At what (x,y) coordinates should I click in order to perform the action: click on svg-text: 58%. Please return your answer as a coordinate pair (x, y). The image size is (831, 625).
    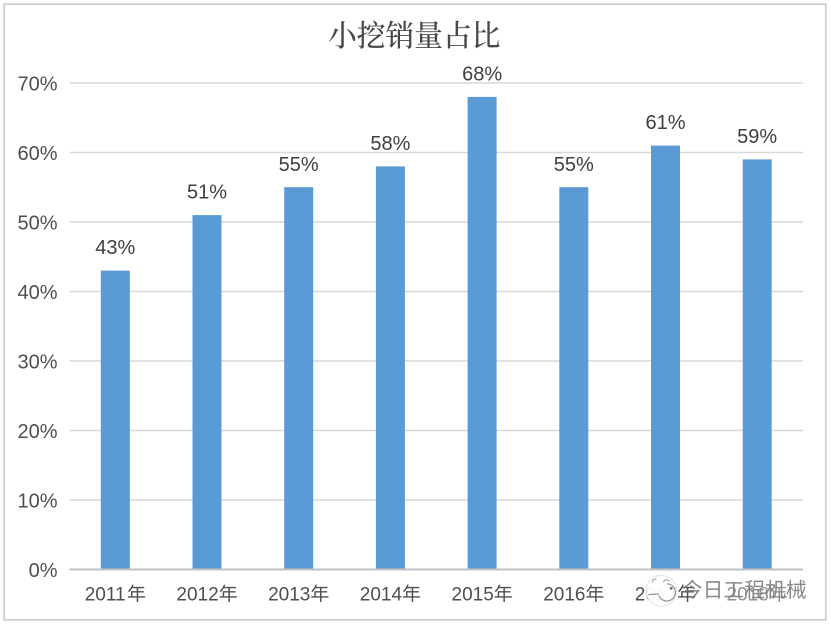
    Looking at the image, I should click on (390, 144).